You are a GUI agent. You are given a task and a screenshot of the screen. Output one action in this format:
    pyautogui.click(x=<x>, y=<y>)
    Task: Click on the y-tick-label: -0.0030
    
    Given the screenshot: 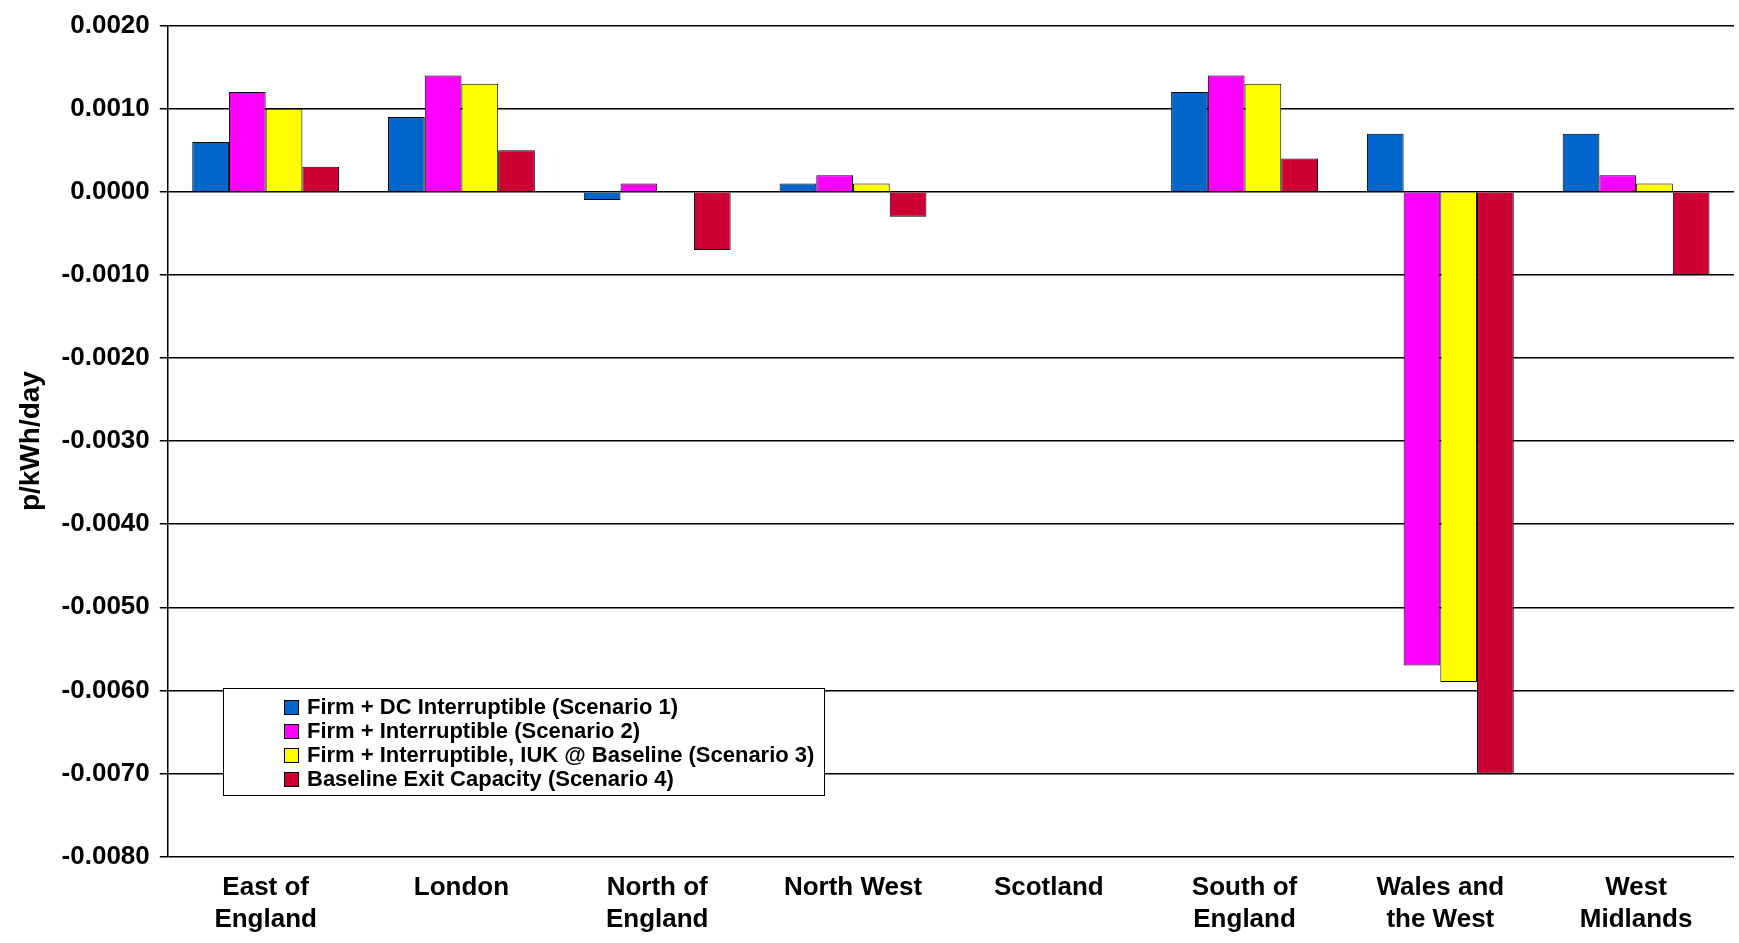 What is the action you would take?
    pyautogui.click(x=105, y=439)
    